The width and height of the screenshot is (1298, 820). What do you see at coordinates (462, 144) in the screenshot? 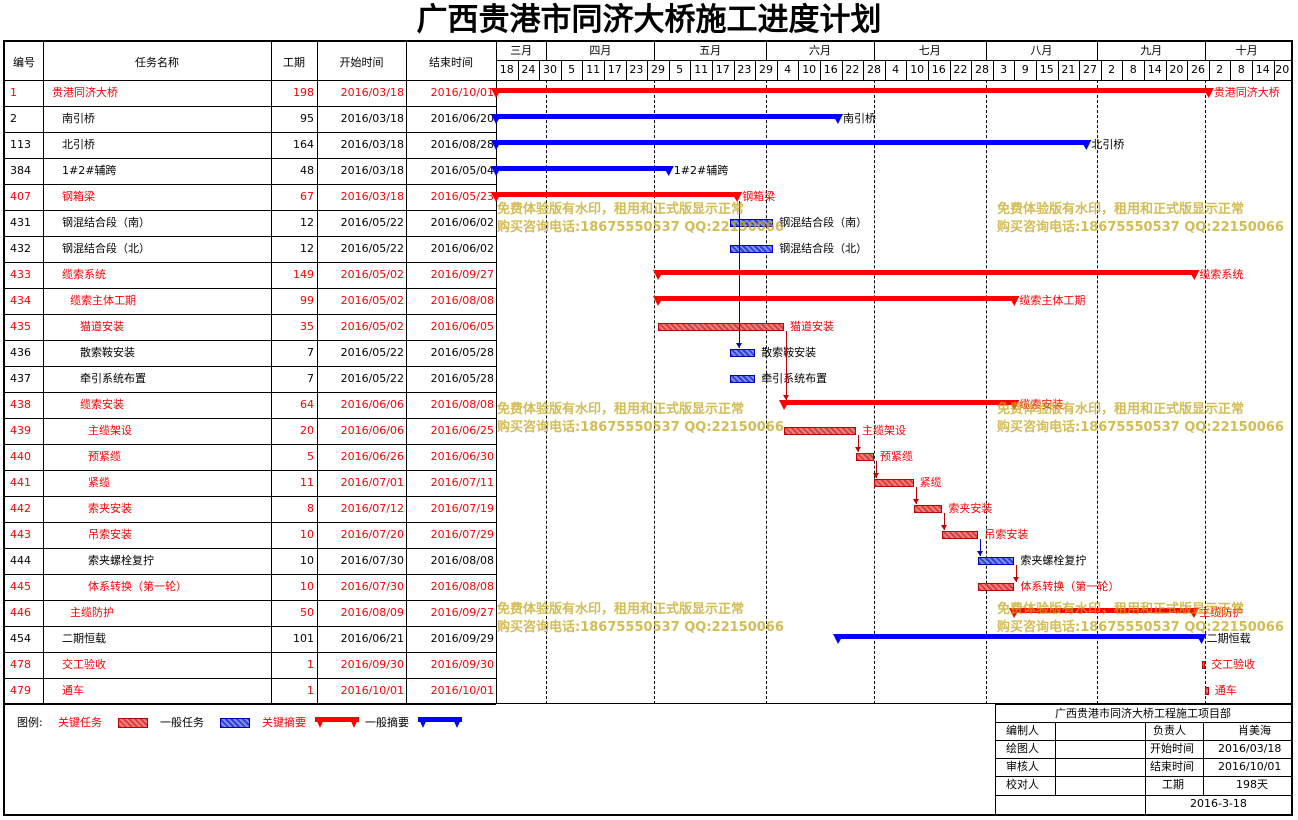
I see `task-end: 2016/08/28` at bounding box center [462, 144].